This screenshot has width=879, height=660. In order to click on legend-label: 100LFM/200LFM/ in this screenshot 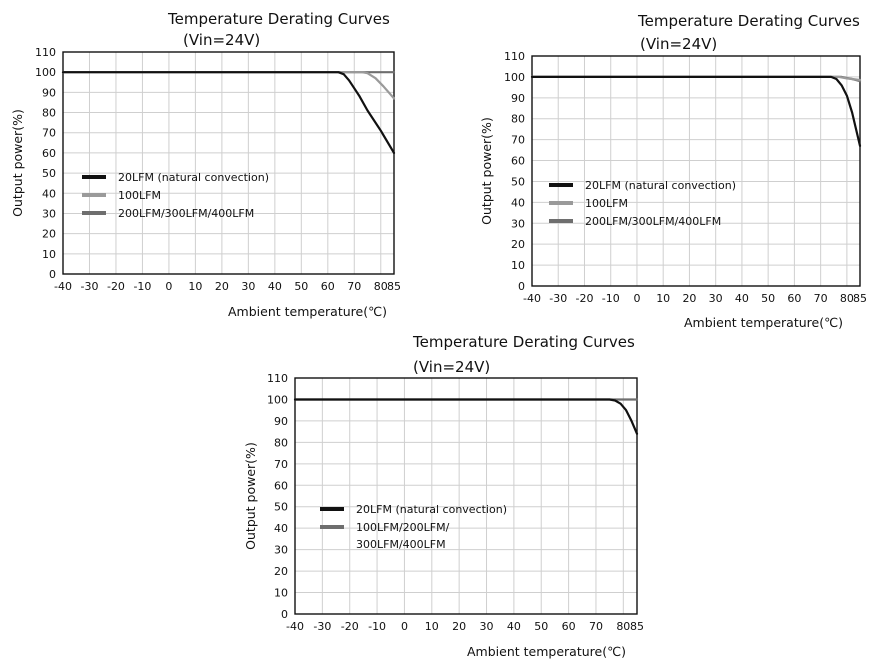, I will do `click(403, 527)`.